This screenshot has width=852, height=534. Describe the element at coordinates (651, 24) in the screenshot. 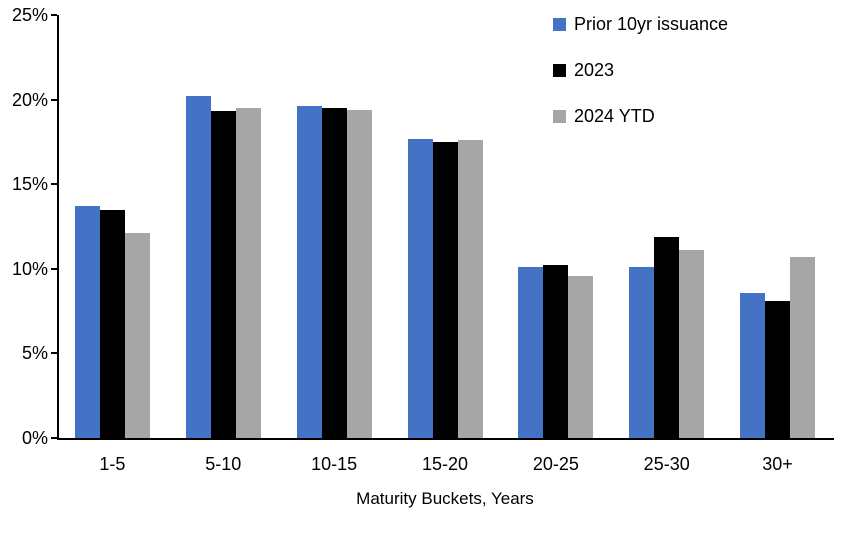

I see `legend-label: Prior 10yr issuance` at that location.